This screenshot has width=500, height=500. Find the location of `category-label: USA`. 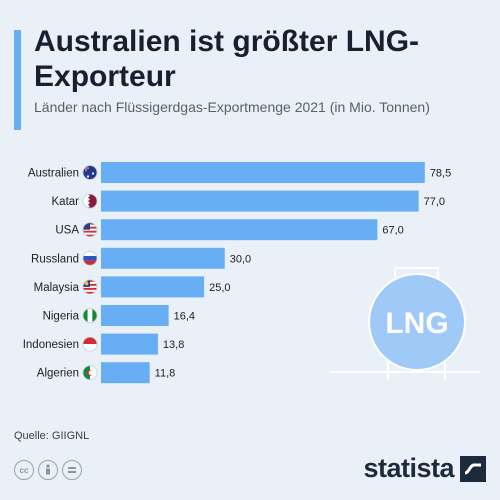

category-label: USA is located at coordinates (67, 231).